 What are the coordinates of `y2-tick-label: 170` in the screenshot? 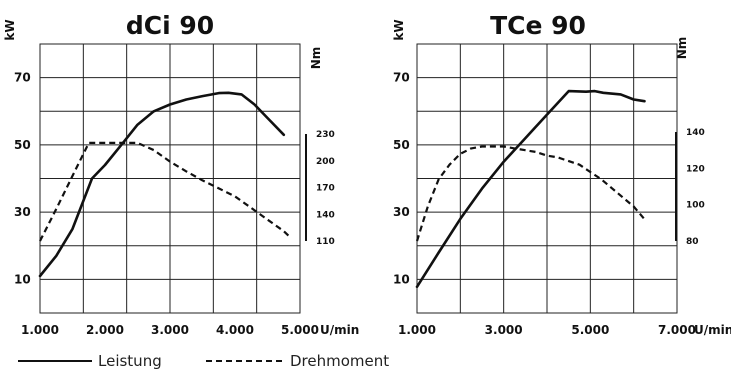 It's located at (325, 189).